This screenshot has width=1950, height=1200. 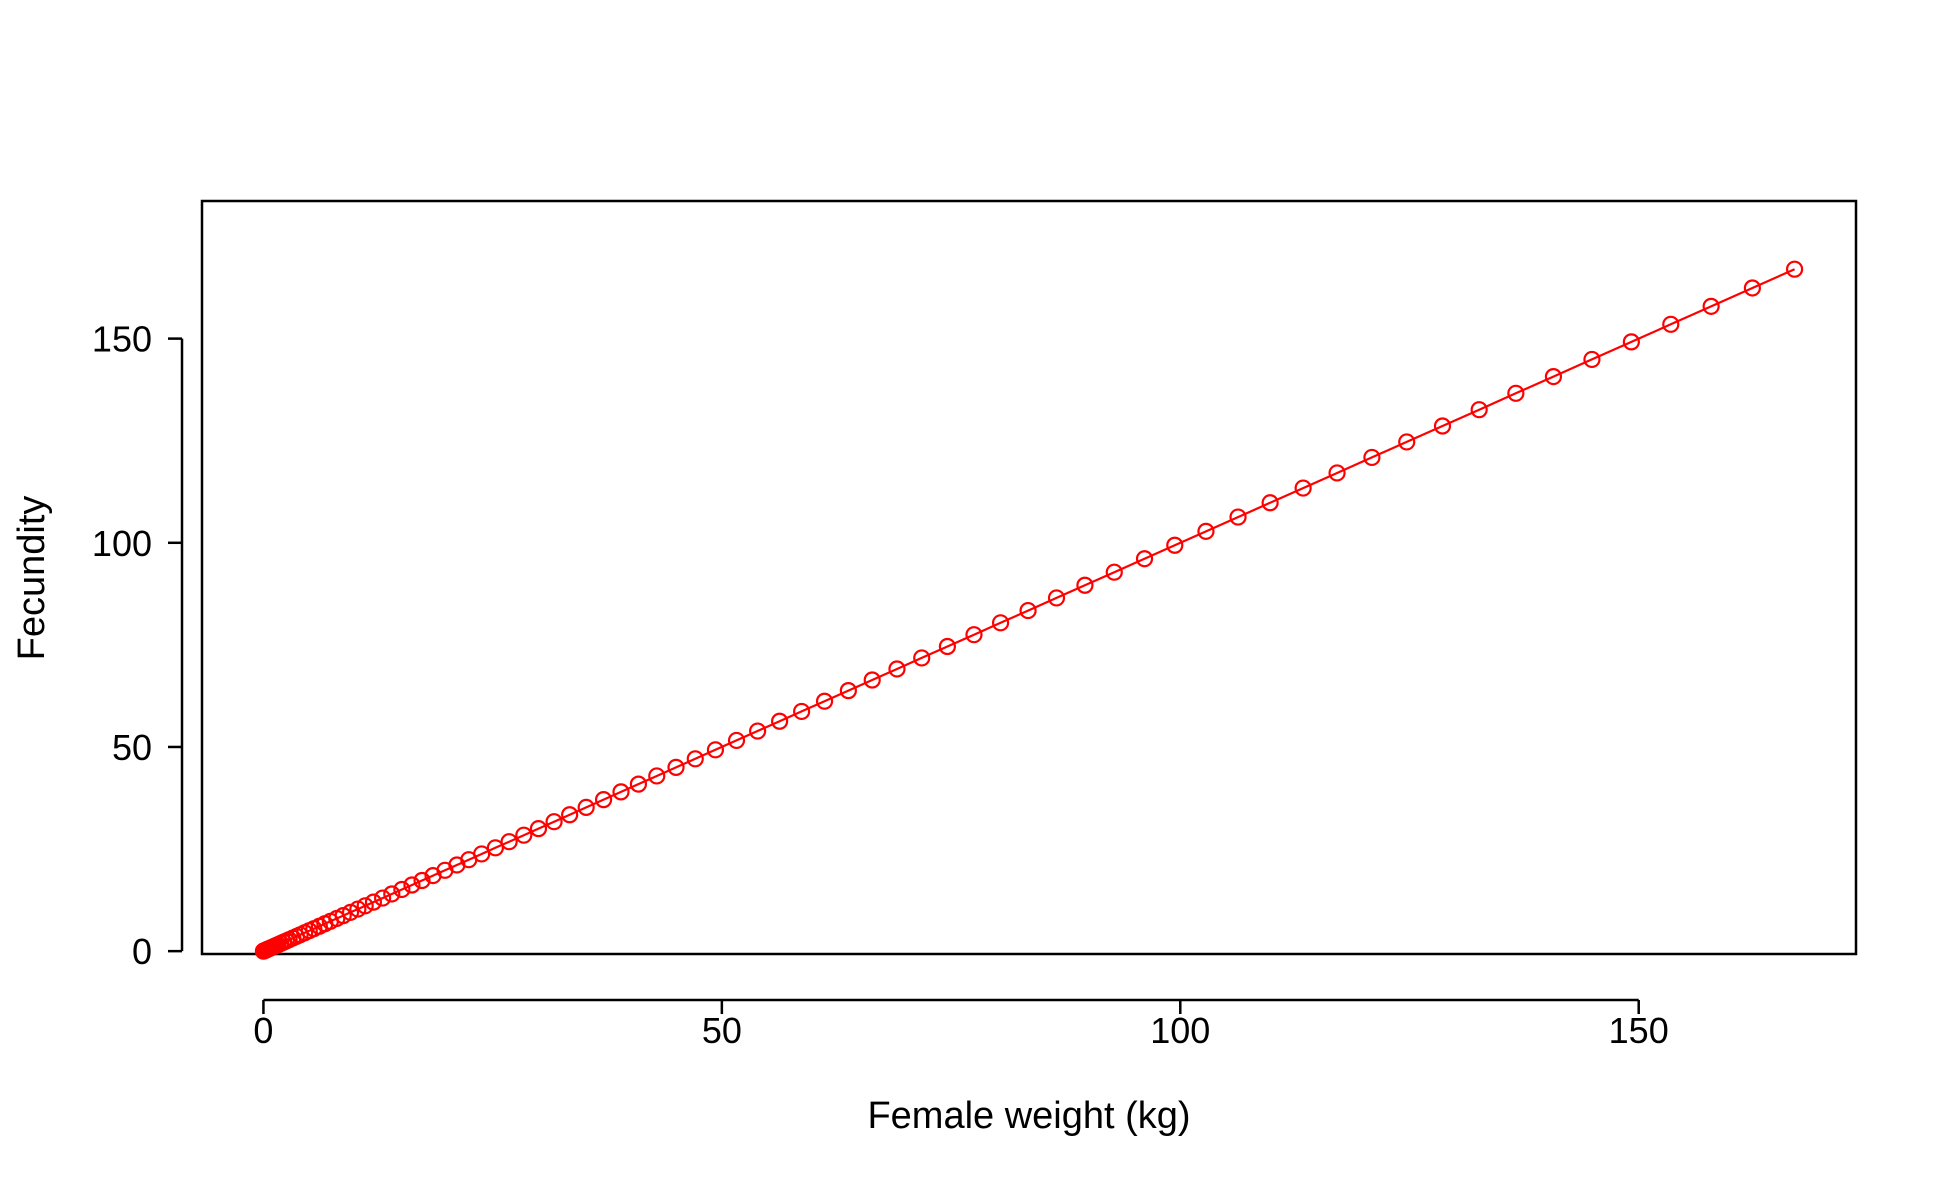 What do you see at coordinates (722, 1030) in the screenshot?
I see `x-tick-label: 50` at bounding box center [722, 1030].